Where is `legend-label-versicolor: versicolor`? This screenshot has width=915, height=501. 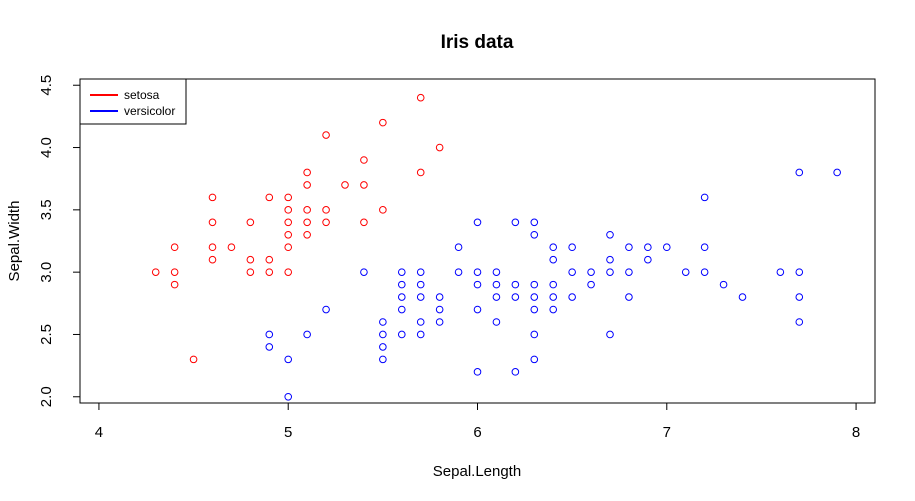
legend-label-versicolor: versicolor is located at coordinates (149, 111).